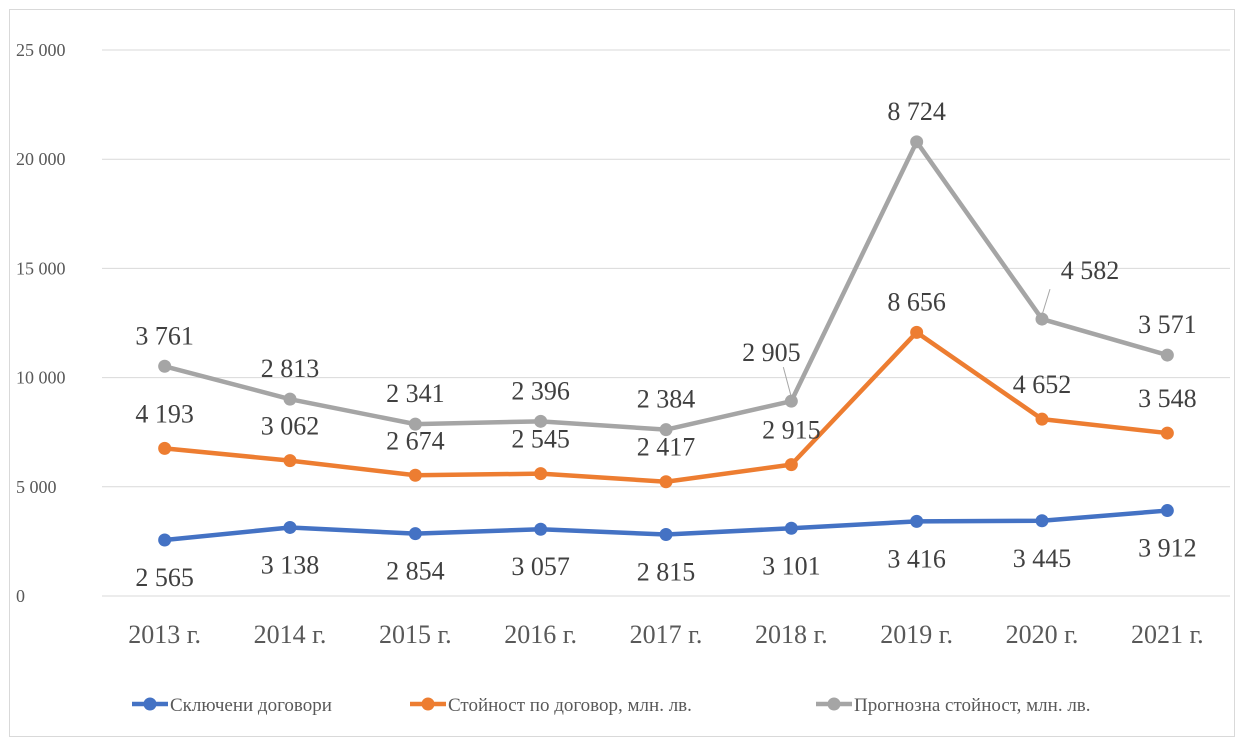 This screenshot has height=746, width=1245. What do you see at coordinates (41, 378) in the screenshot?
I see `y-tick-label: 10 000` at bounding box center [41, 378].